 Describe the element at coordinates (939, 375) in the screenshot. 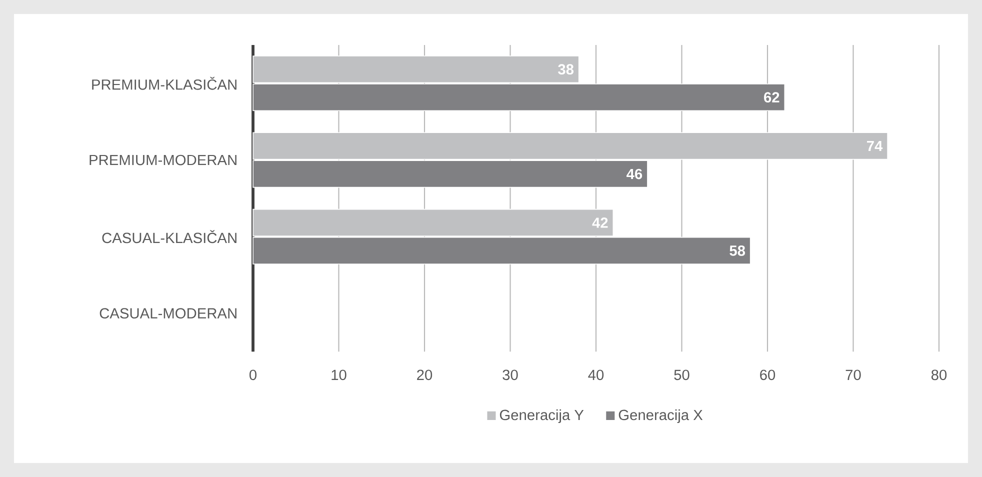

I see `x-tick-label: 80` at that location.